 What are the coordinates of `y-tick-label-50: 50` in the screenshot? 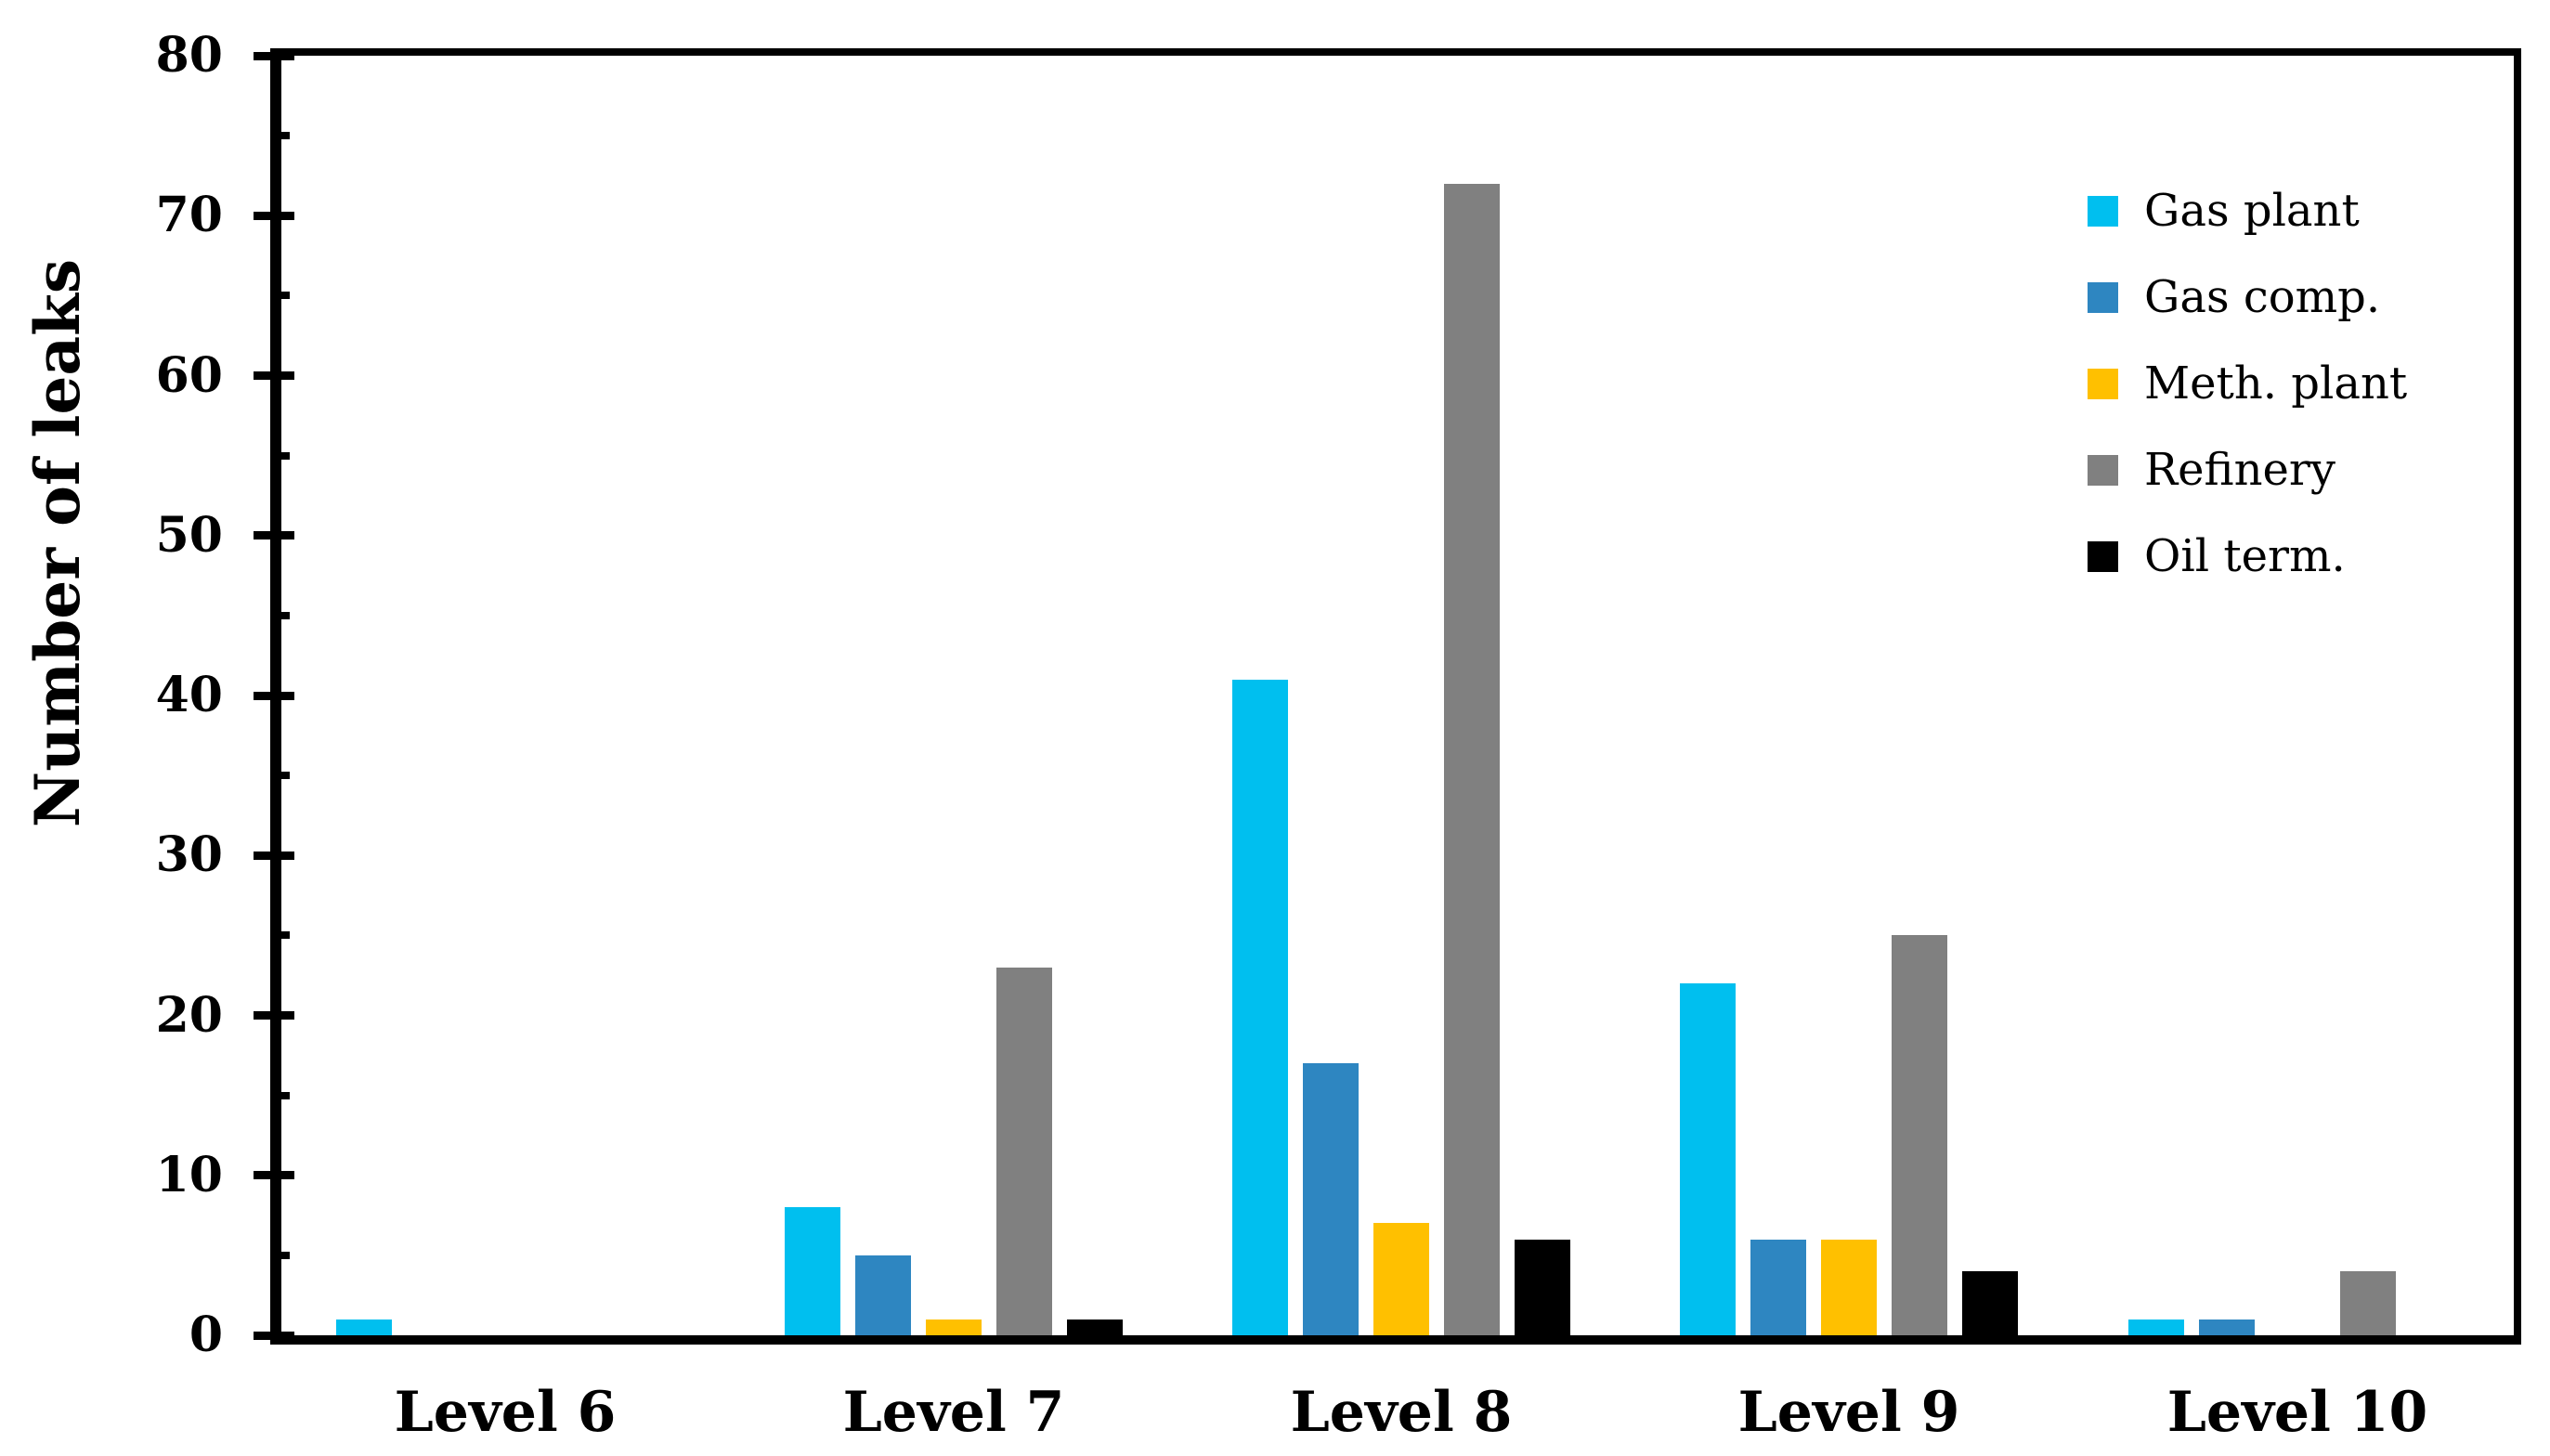 It's located at (189, 535).